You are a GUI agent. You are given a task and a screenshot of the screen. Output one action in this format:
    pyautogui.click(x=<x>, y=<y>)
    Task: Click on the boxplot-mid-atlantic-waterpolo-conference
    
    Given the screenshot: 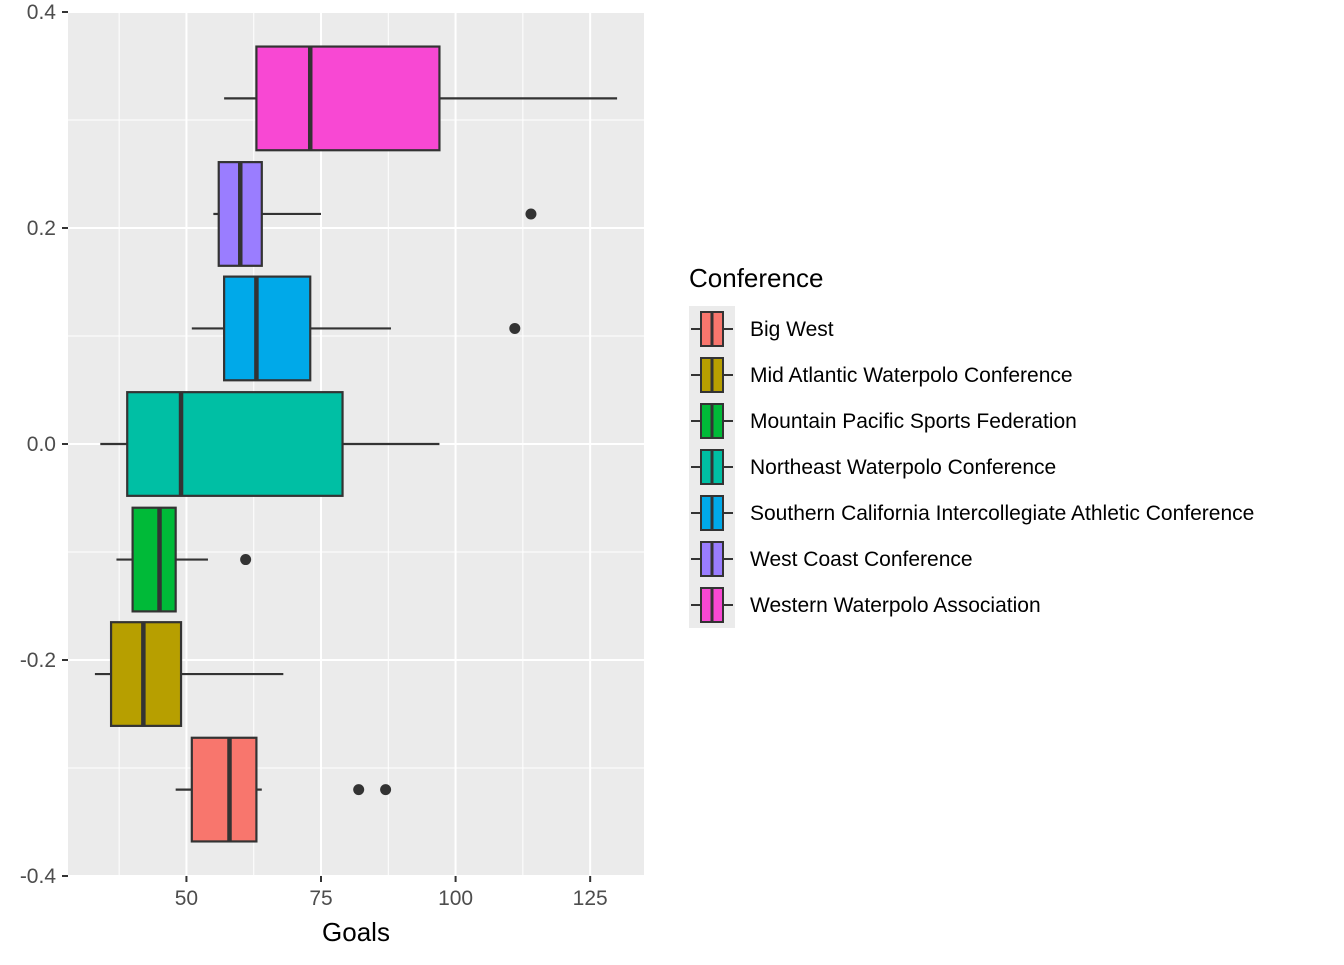 What is the action you would take?
    pyautogui.click(x=189, y=674)
    